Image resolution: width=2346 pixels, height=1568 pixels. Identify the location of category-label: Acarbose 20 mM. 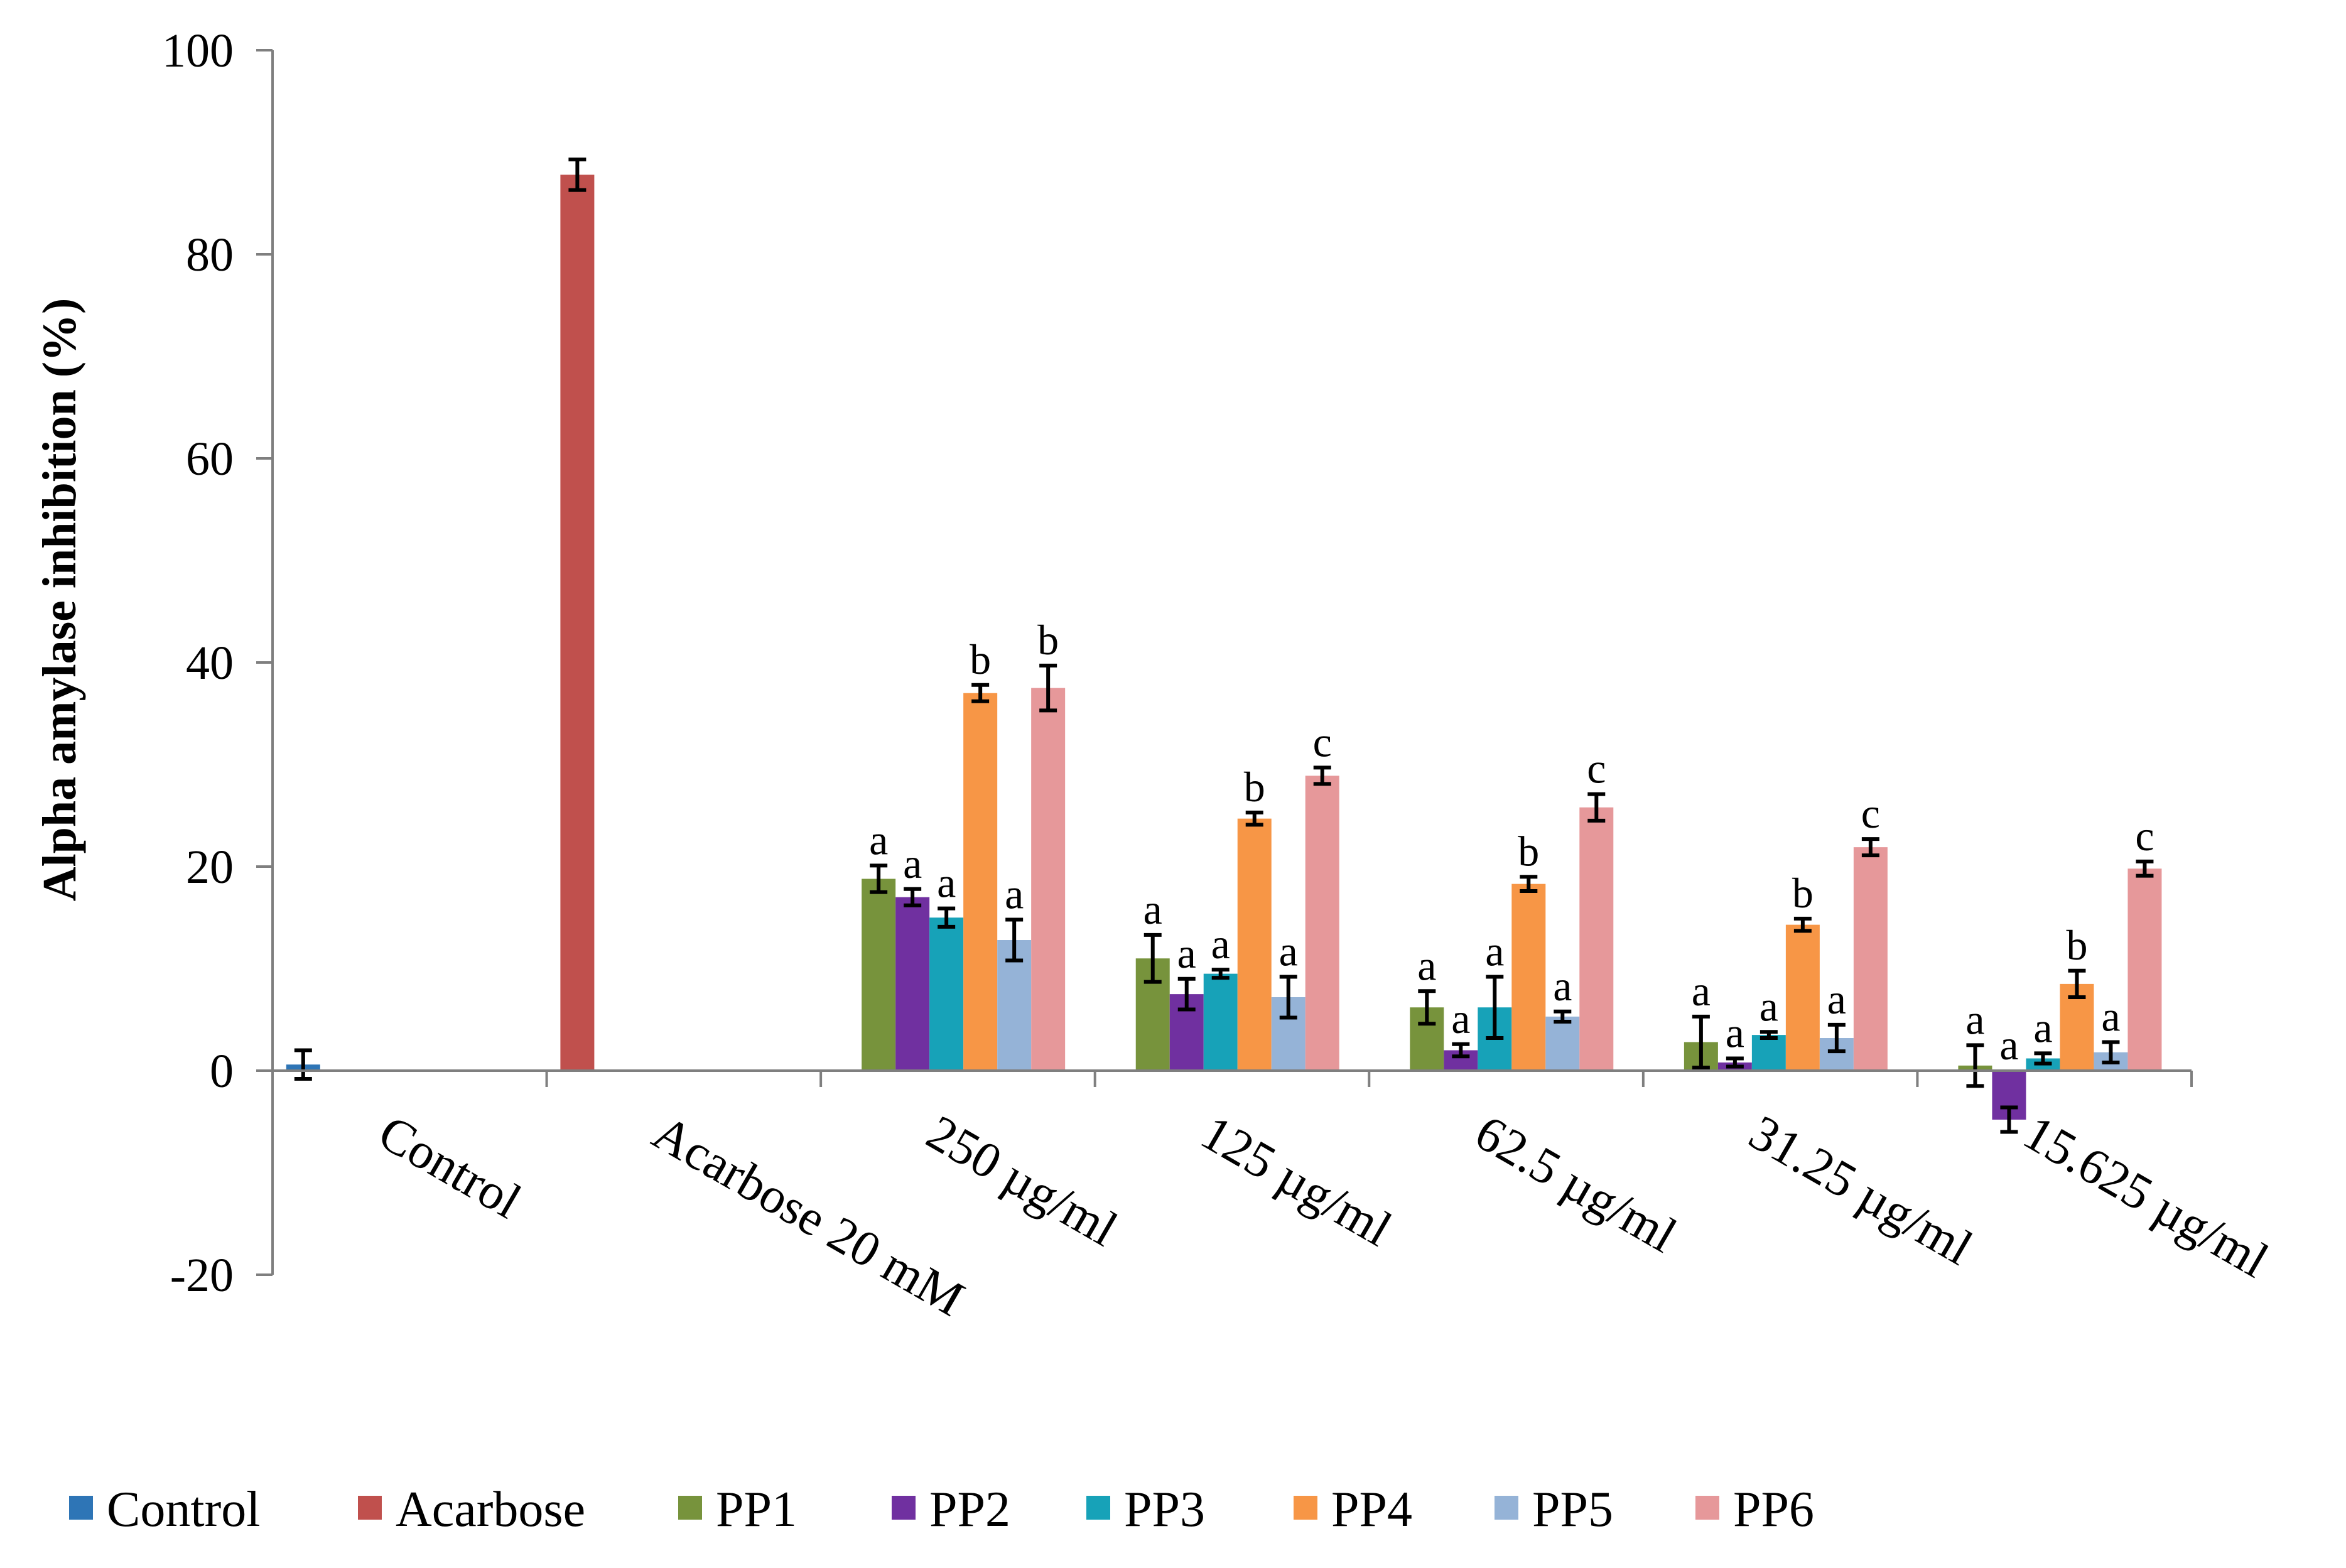
(808, 1216).